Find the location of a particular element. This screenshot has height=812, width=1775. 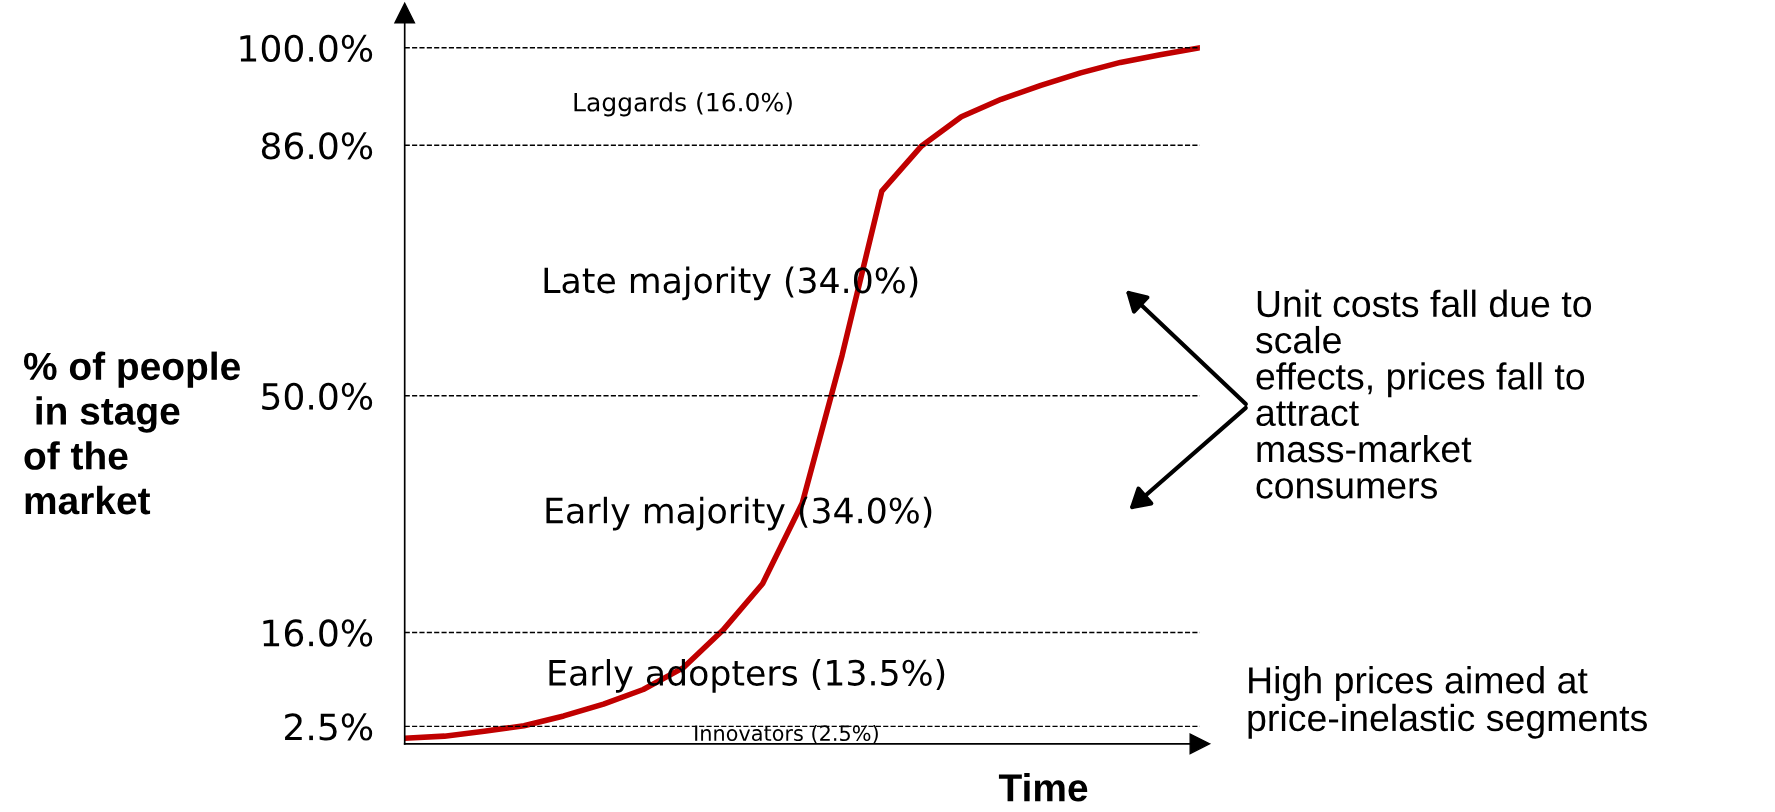

text: High prices aimed at price-inelastic segments is located at coordinates (1447, 702).